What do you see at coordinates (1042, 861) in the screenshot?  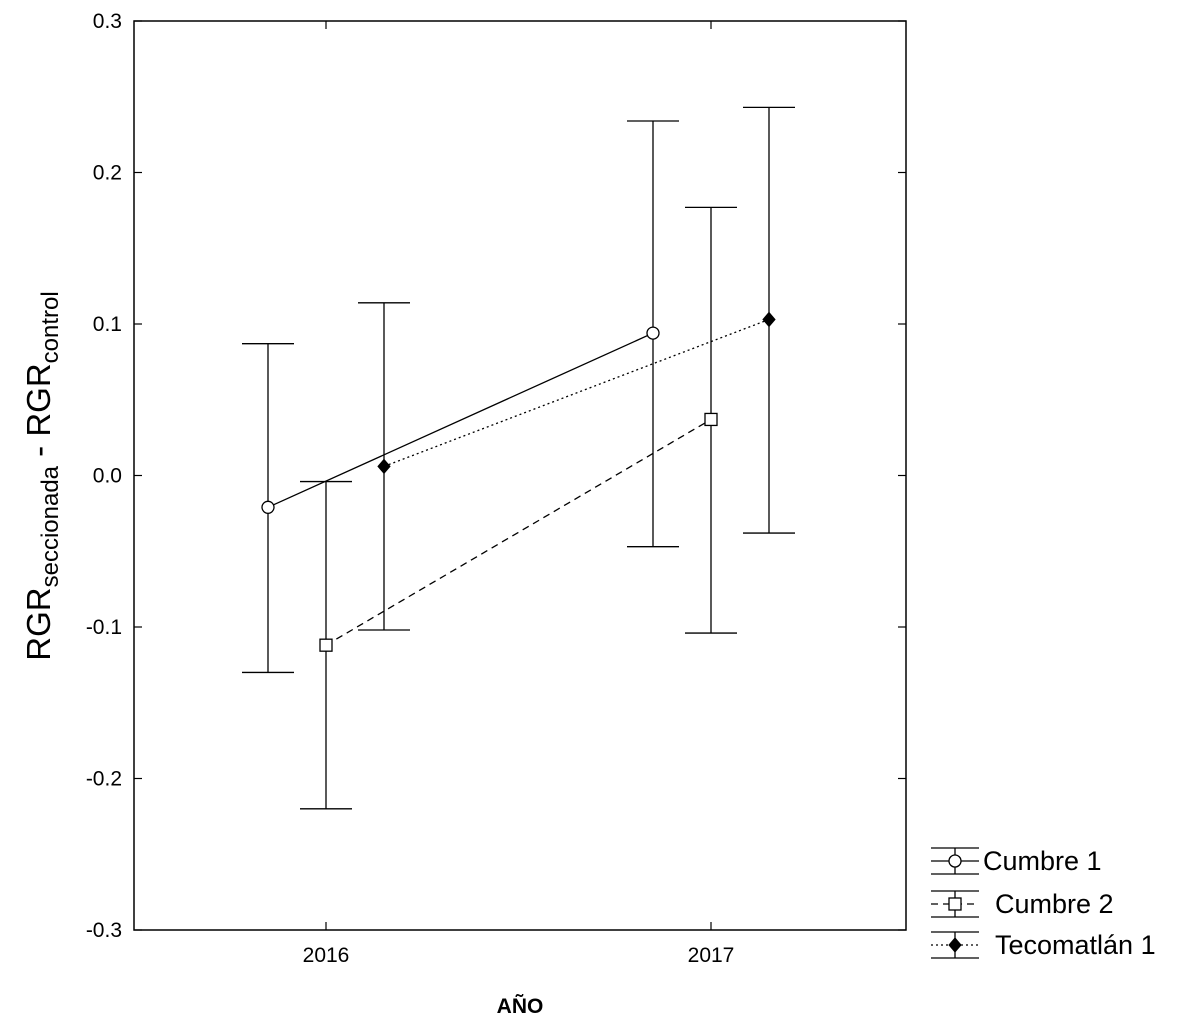 I see `legend-label: Cumbre 1` at bounding box center [1042, 861].